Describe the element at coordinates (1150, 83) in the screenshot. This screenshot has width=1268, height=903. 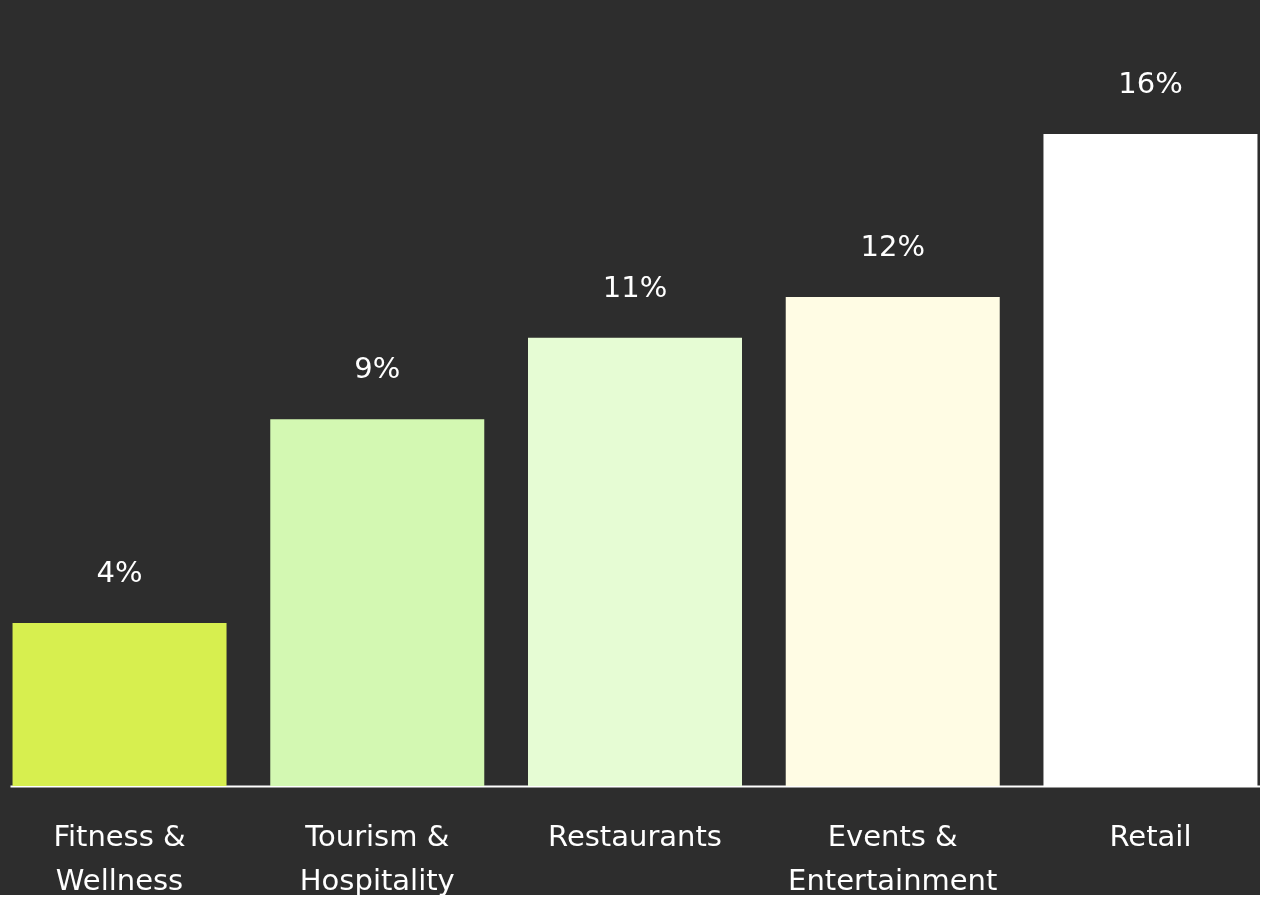
I see `data-label: 16%` at that location.